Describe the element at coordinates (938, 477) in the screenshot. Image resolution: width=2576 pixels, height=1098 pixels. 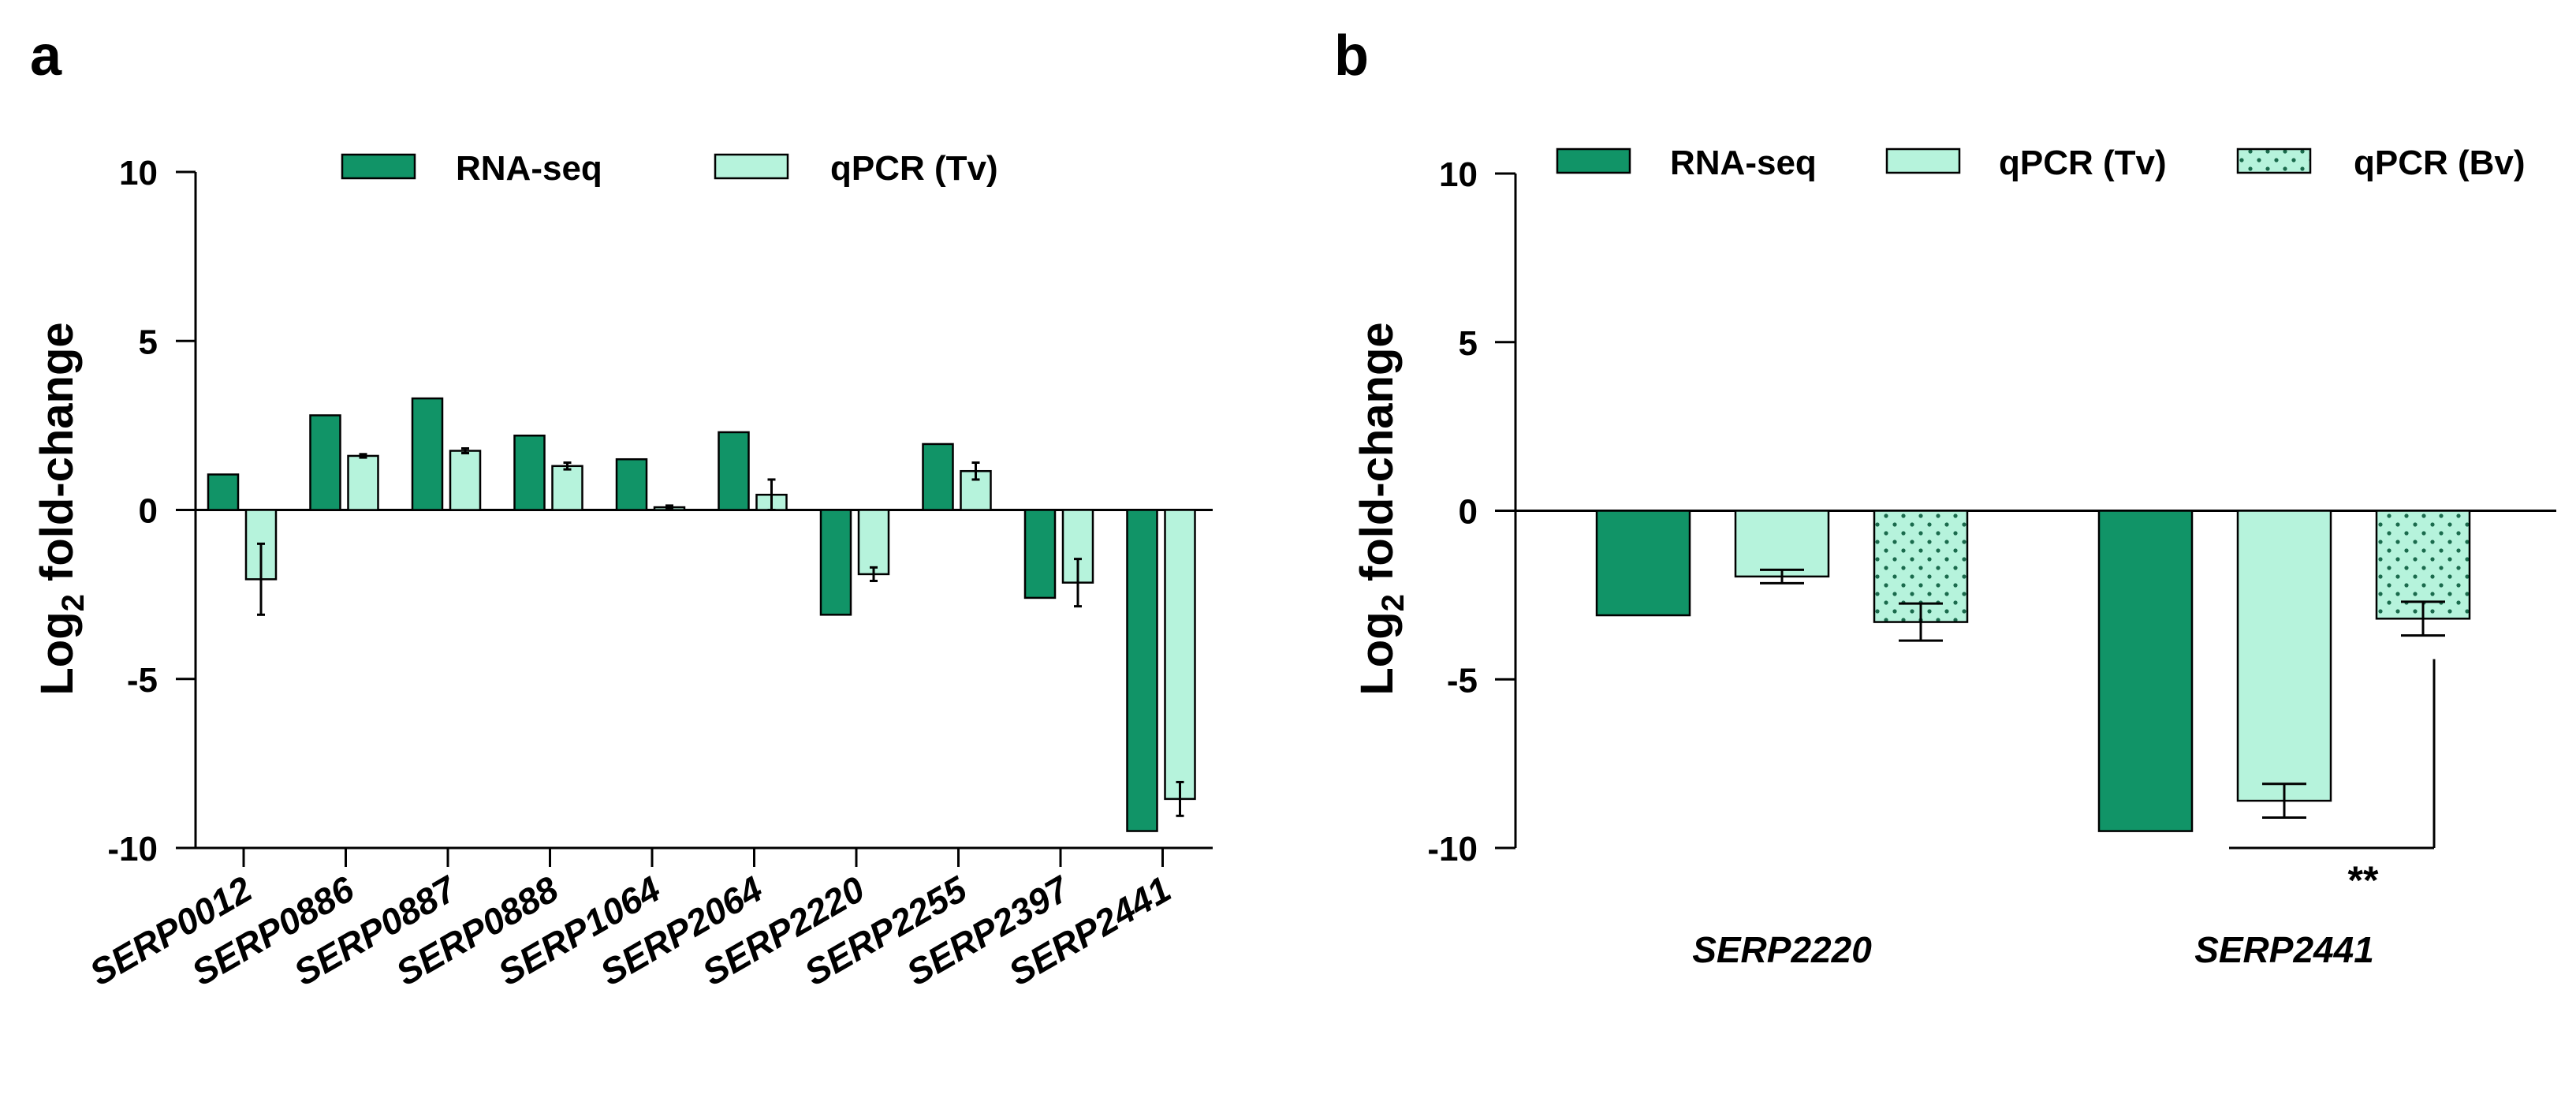
I see `bar-rna-seq-serp2255` at that location.